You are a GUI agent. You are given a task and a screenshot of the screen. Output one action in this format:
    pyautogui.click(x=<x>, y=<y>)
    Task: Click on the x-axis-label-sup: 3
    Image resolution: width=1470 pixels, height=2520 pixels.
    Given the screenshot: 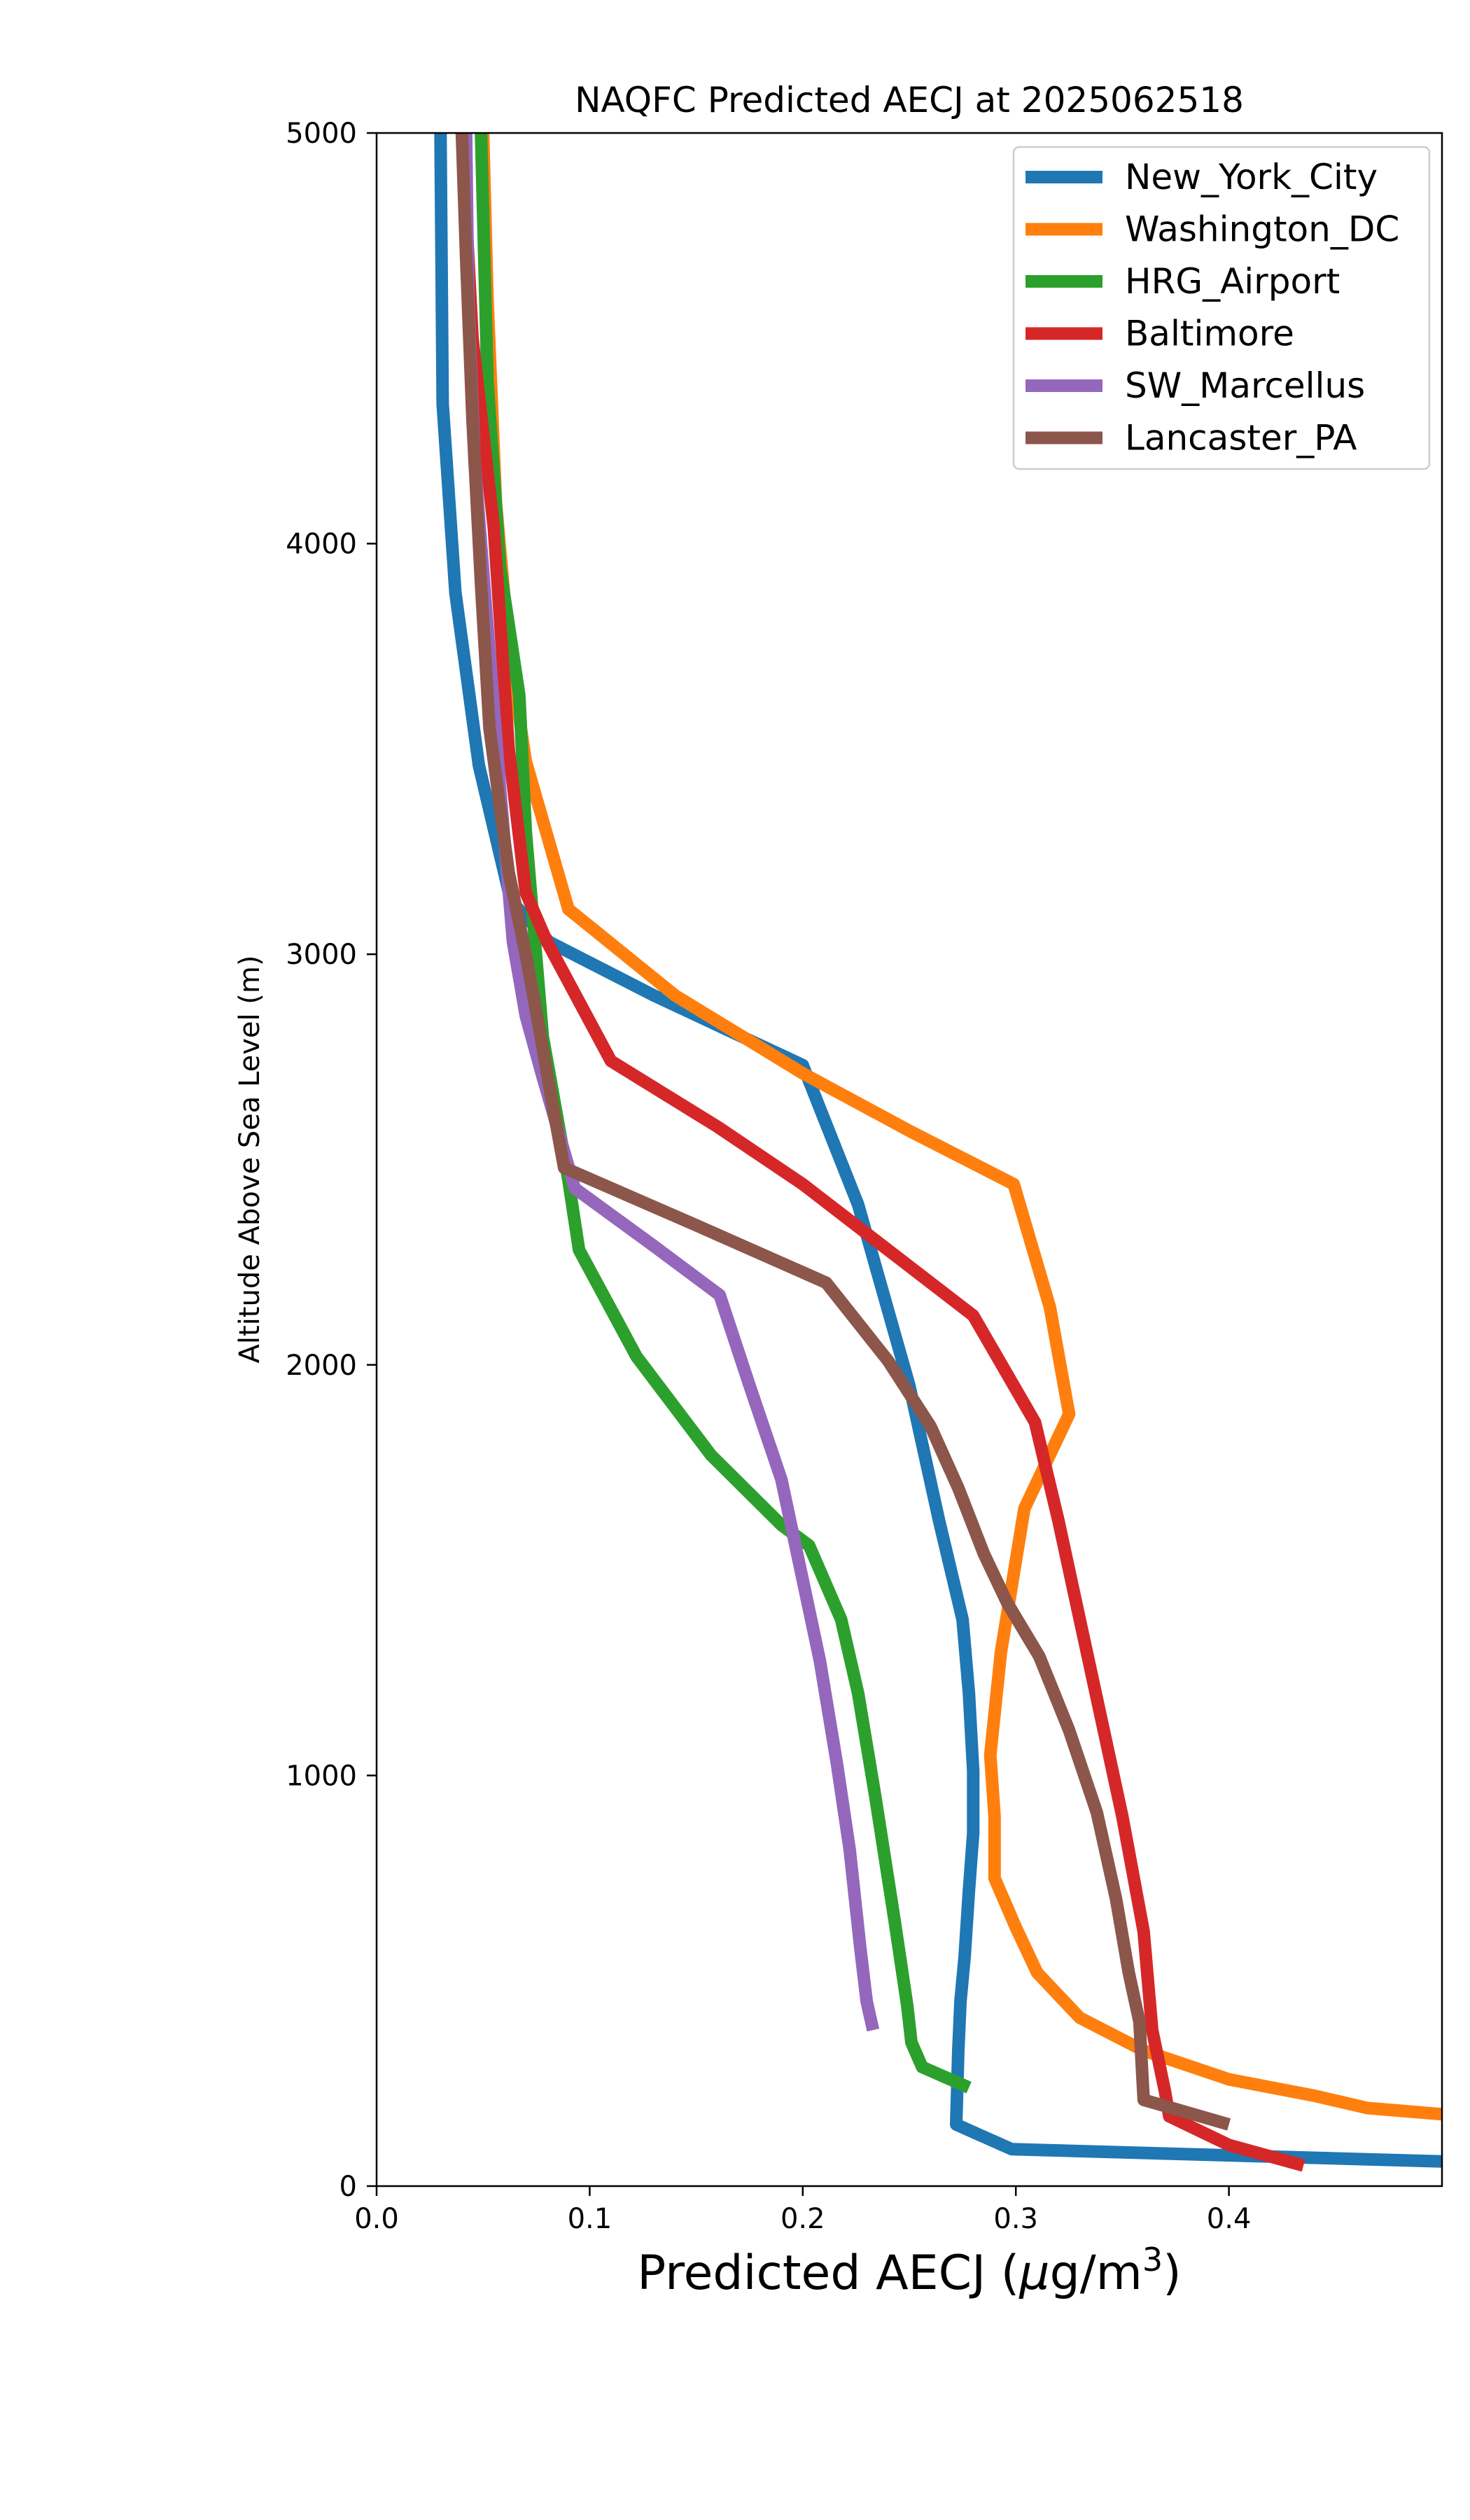 What is the action you would take?
    pyautogui.click(x=1152, y=2259)
    